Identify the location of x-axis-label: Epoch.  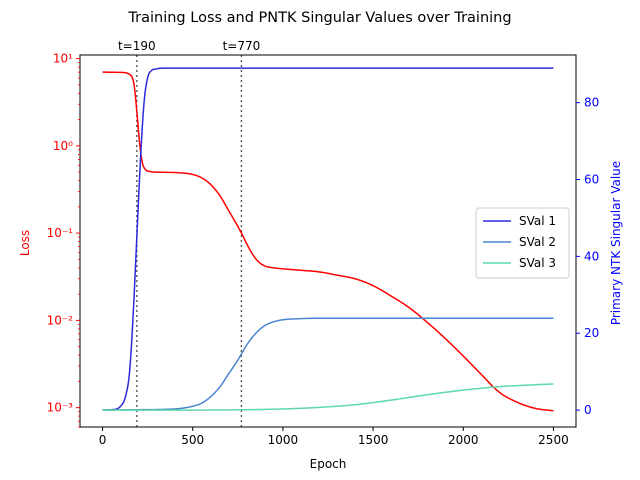
(328, 464).